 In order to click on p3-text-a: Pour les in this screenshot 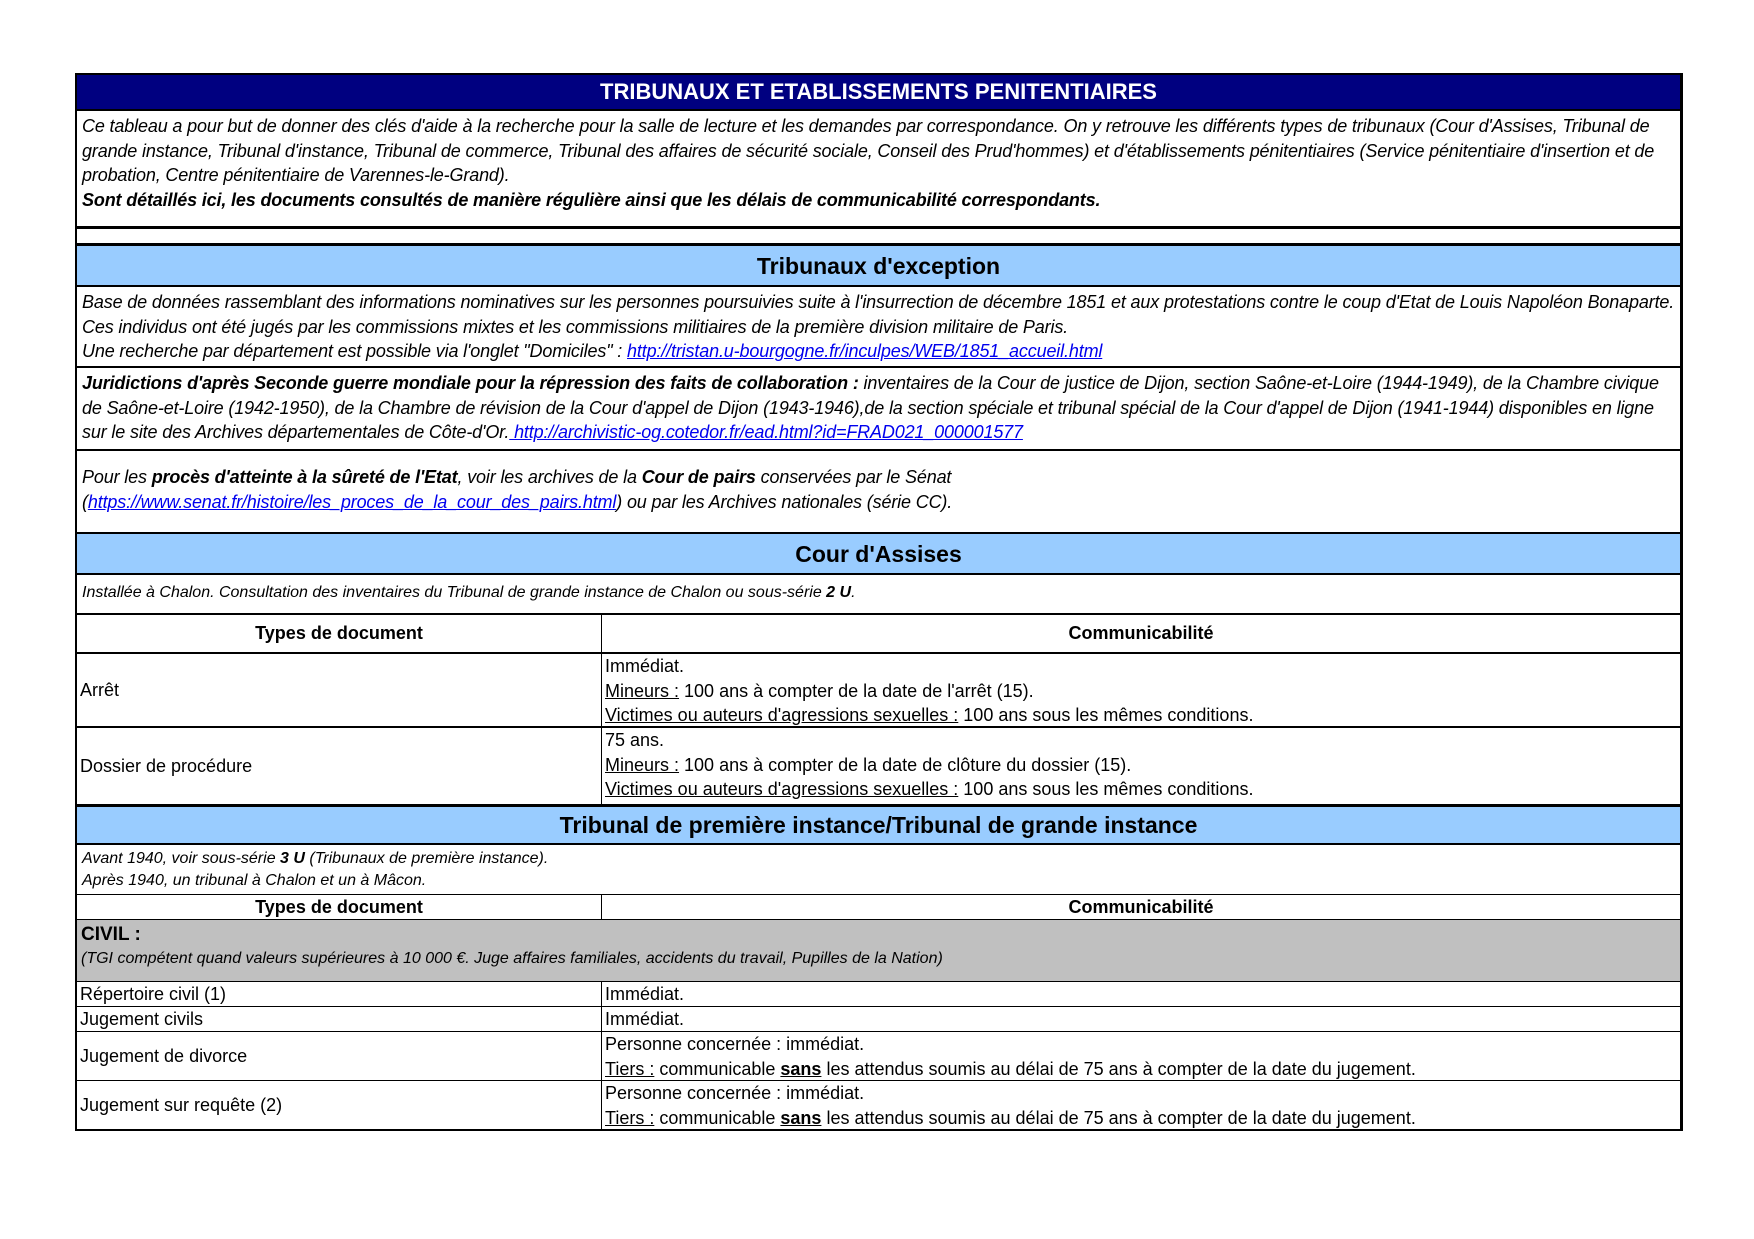, I will do `click(117, 477)`.